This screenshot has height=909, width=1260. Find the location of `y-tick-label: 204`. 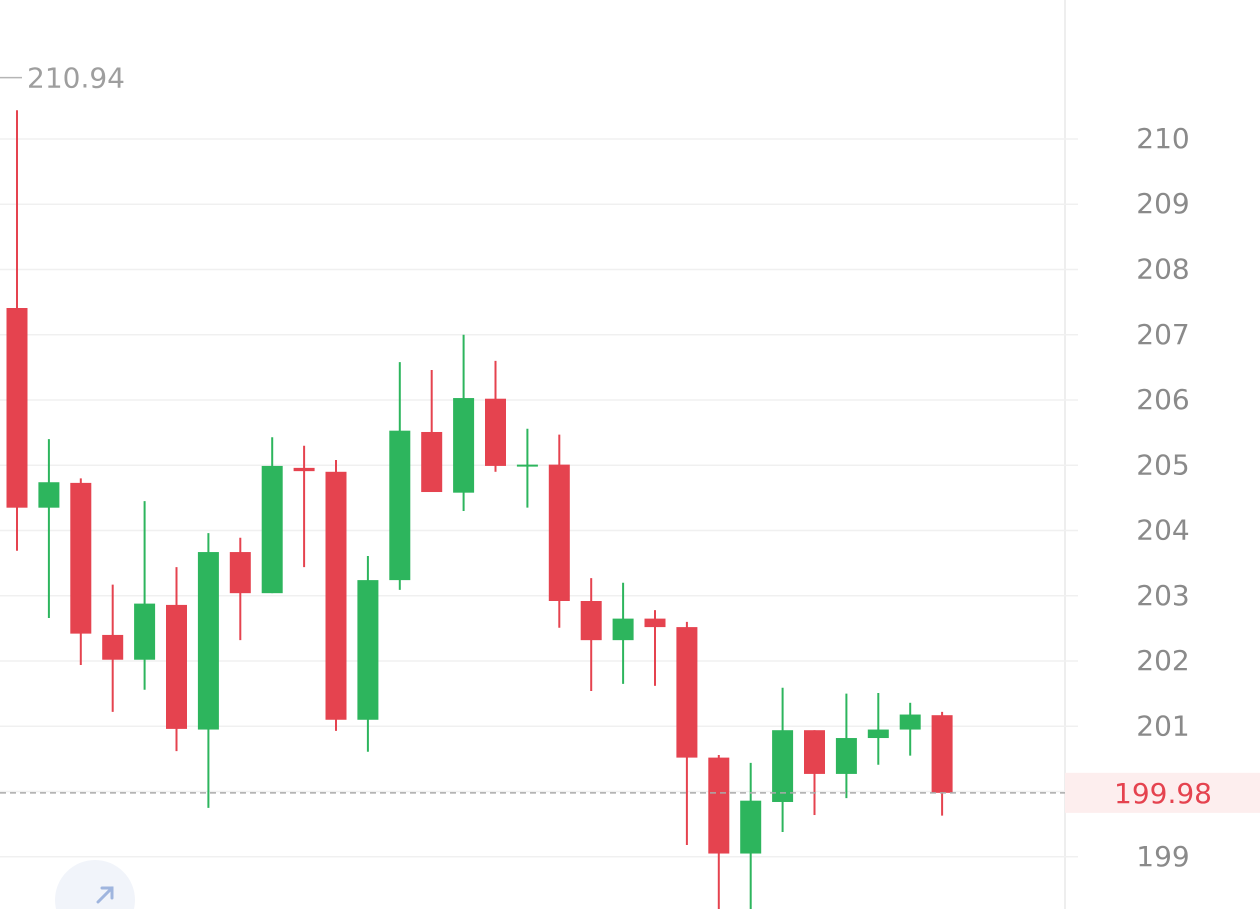

y-tick-label: 204 is located at coordinates (1162, 530).